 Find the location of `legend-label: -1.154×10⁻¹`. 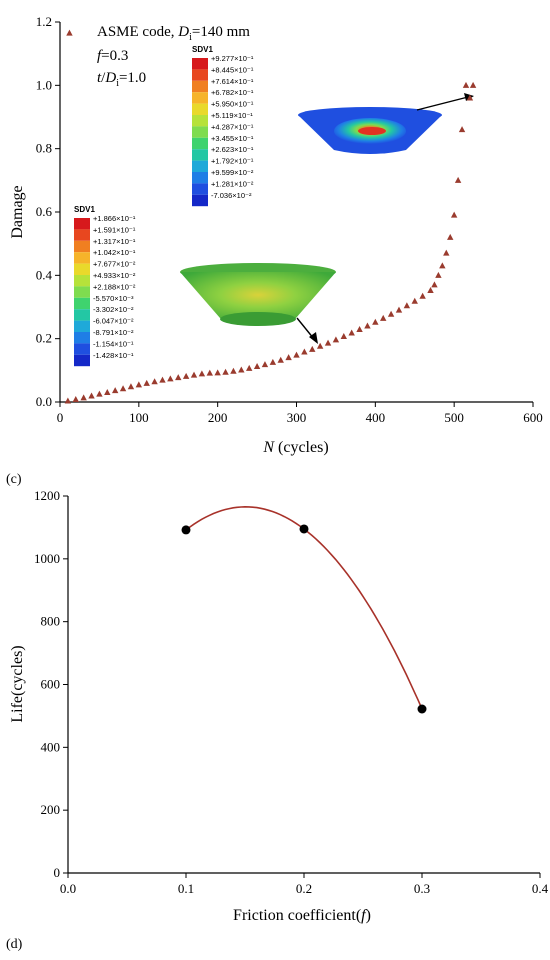

legend-label: -1.154×10⁻¹ is located at coordinates (113, 343).